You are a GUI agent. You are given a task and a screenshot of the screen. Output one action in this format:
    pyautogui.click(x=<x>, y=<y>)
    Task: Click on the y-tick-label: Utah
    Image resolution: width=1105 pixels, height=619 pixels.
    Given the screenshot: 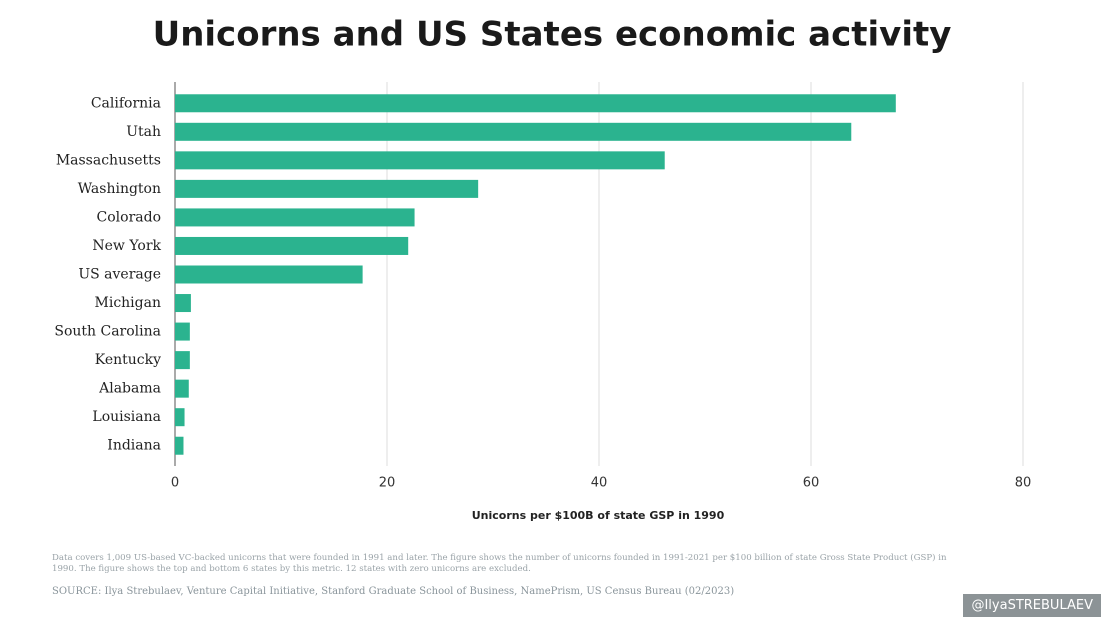 What is the action you would take?
    pyautogui.click(x=143, y=132)
    